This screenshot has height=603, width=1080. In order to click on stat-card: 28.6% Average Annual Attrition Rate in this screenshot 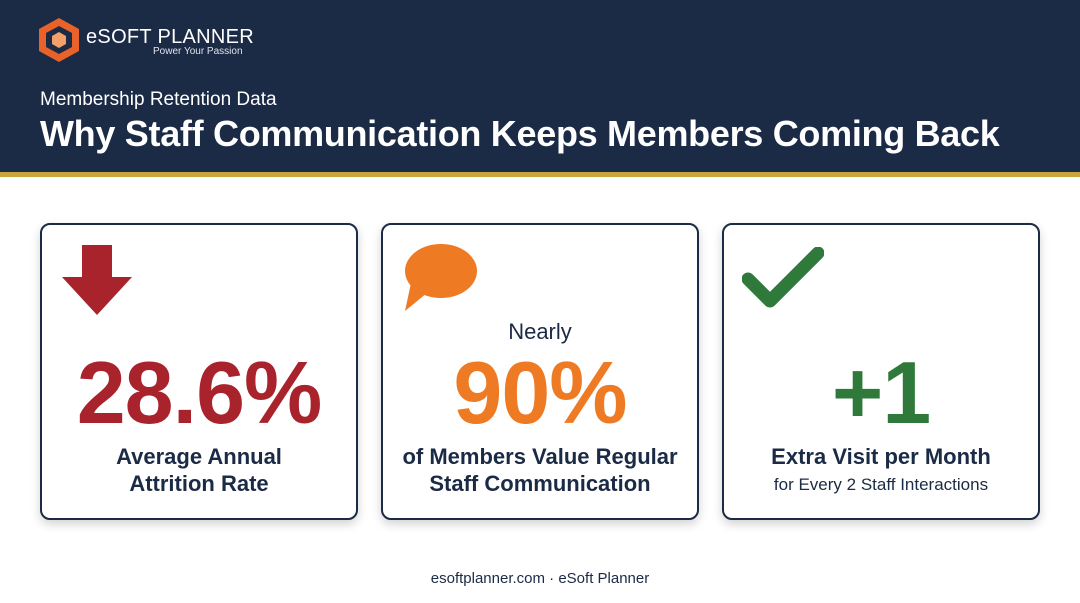, I will do `click(199, 371)`.